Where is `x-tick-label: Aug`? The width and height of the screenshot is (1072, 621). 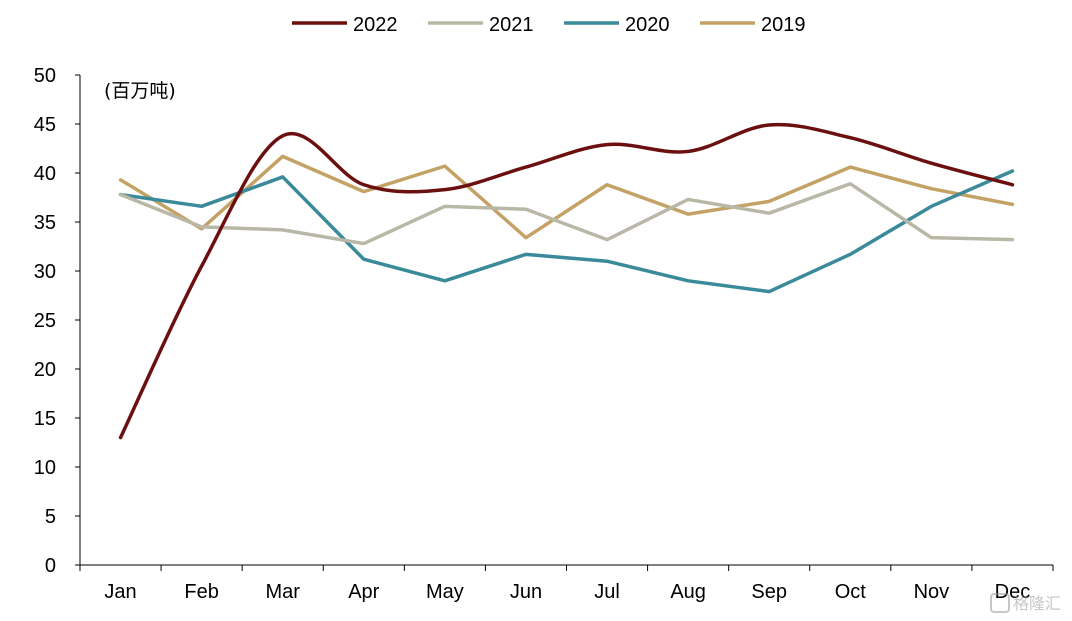
x-tick-label: Aug is located at coordinates (688, 592).